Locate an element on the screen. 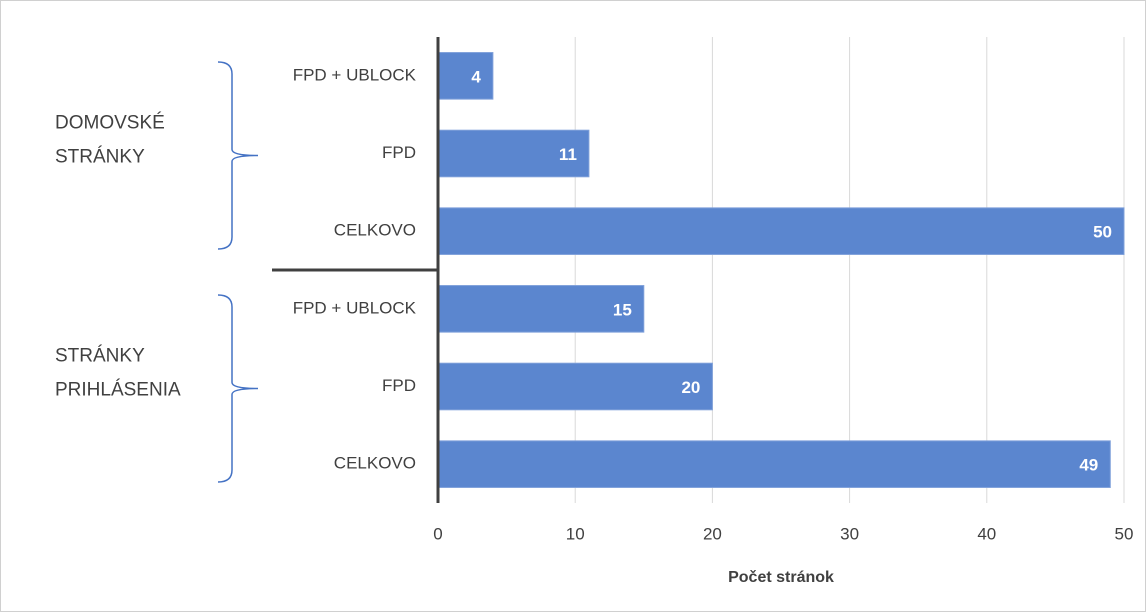 The width and height of the screenshot is (1146, 612). data-label: 4 is located at coordinates (476, 76).